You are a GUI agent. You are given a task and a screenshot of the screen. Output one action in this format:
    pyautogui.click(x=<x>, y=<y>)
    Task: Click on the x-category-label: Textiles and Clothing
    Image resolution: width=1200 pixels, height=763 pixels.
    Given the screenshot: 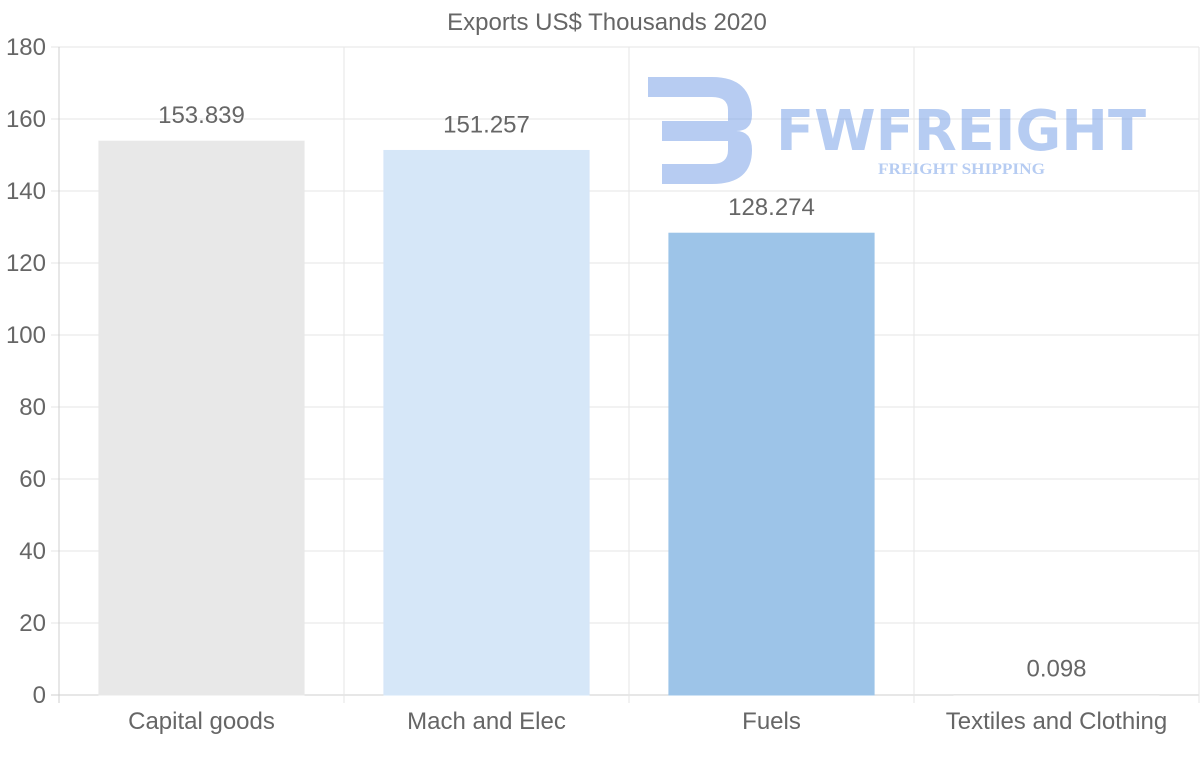 What is the action you would take?
    pyautogui.click(x=1056, y=721)
    